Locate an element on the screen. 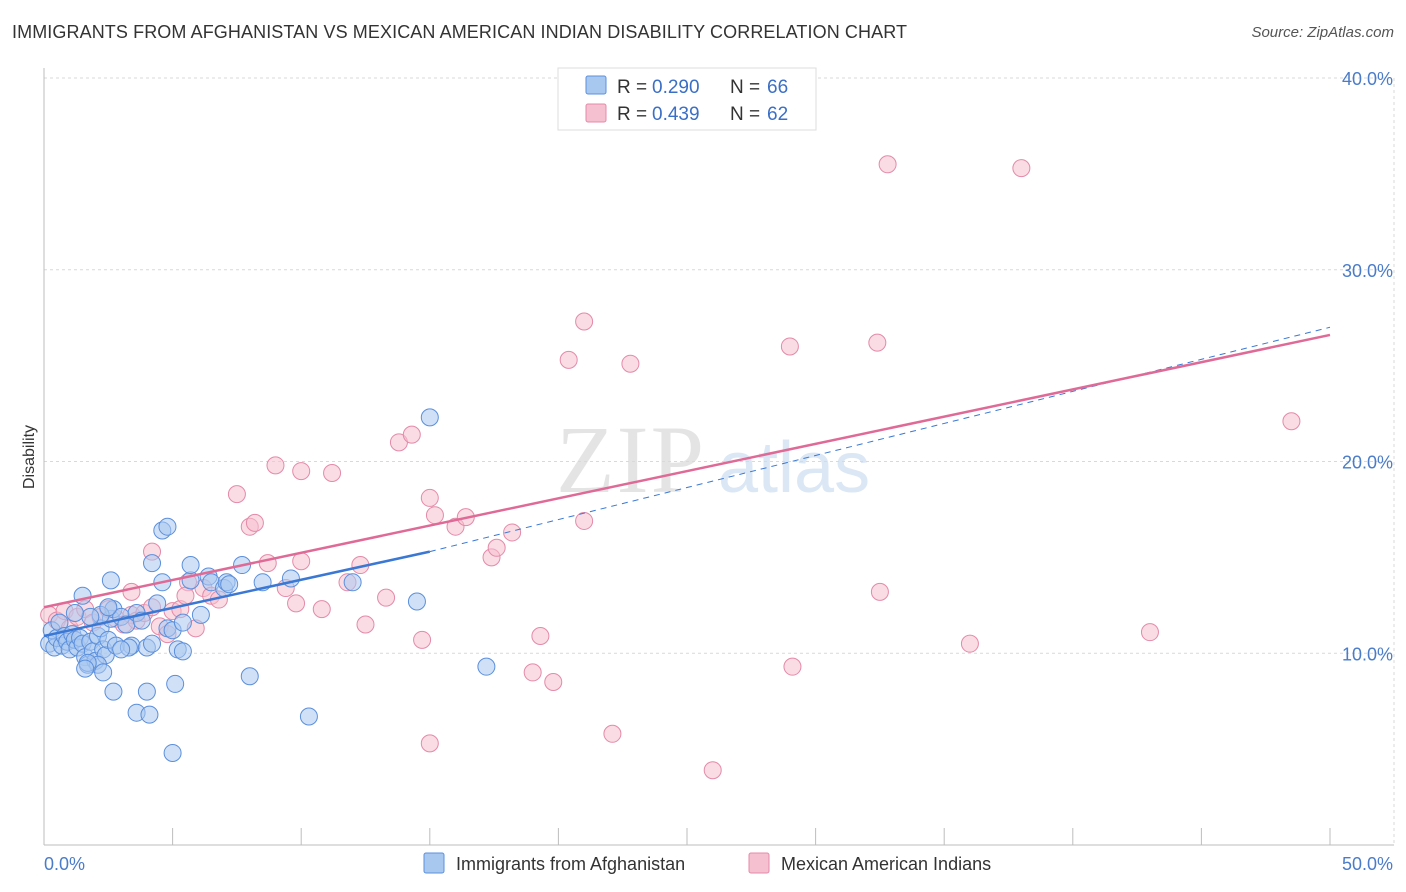 The image size is (1406, 892). y-tick-label-0: 10.0% is located at coordinates (1367, 654).